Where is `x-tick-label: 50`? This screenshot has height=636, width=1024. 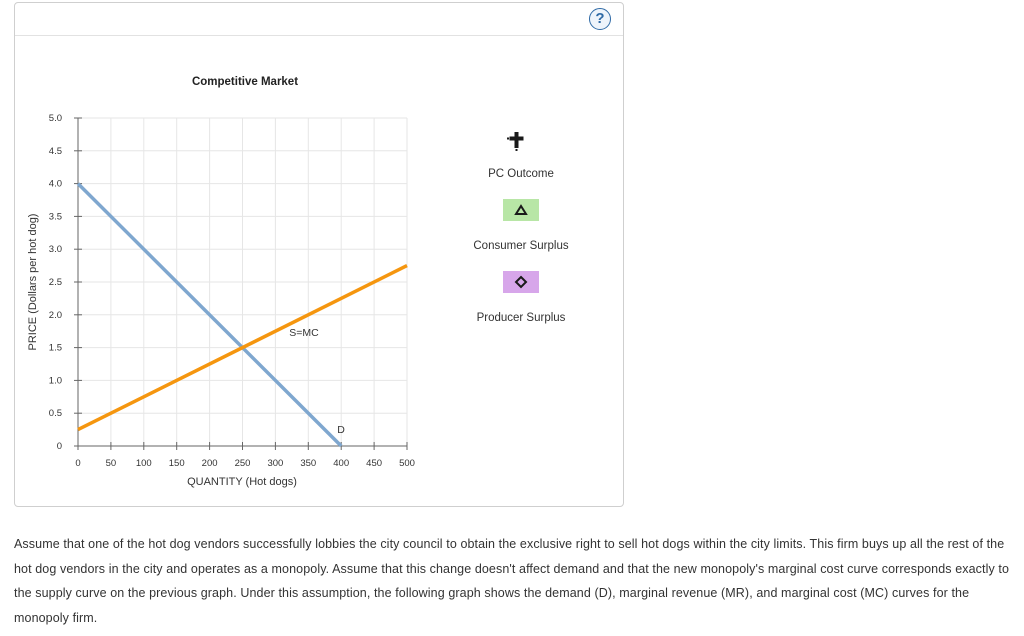
x-tick-label: 50 is located at coordinates (111, 463).